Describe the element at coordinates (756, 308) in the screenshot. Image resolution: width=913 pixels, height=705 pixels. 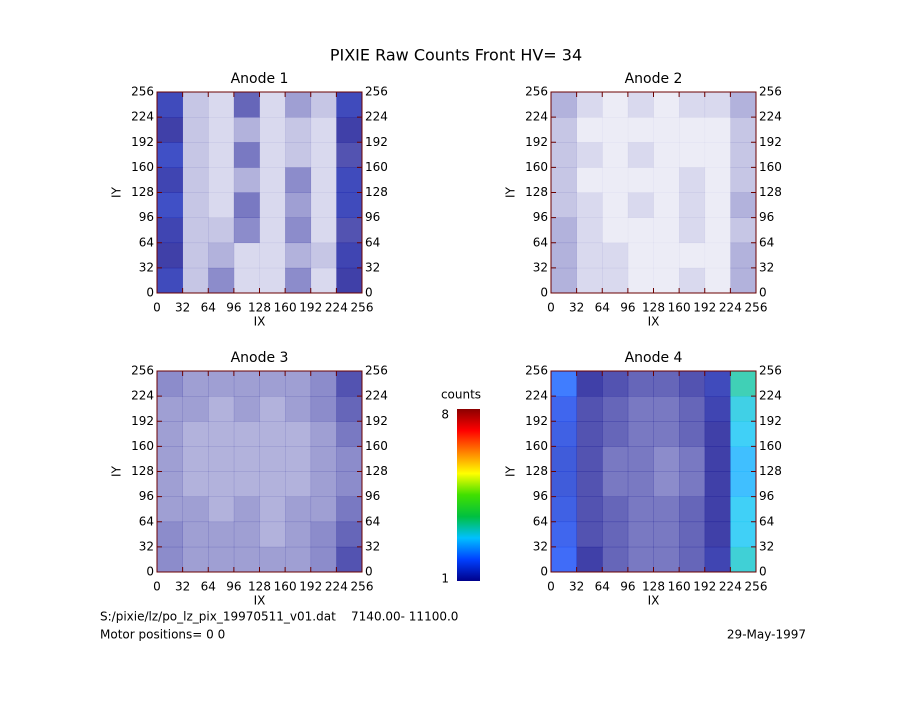
I see `x-tick-label: 256` at that location.